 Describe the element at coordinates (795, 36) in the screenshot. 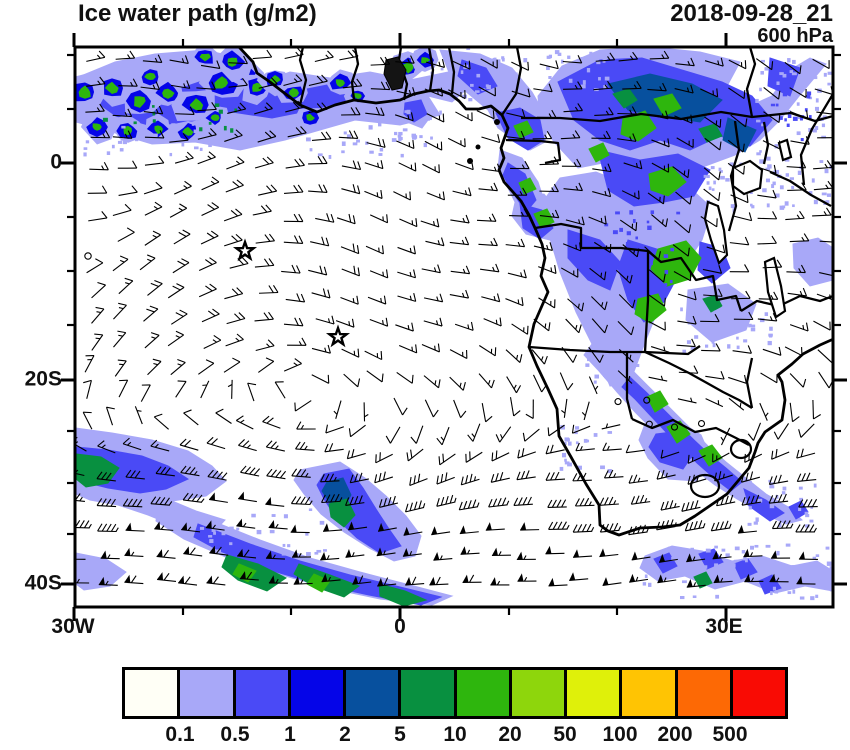

I see `pressure-level-label: 600 hPa` at that location.